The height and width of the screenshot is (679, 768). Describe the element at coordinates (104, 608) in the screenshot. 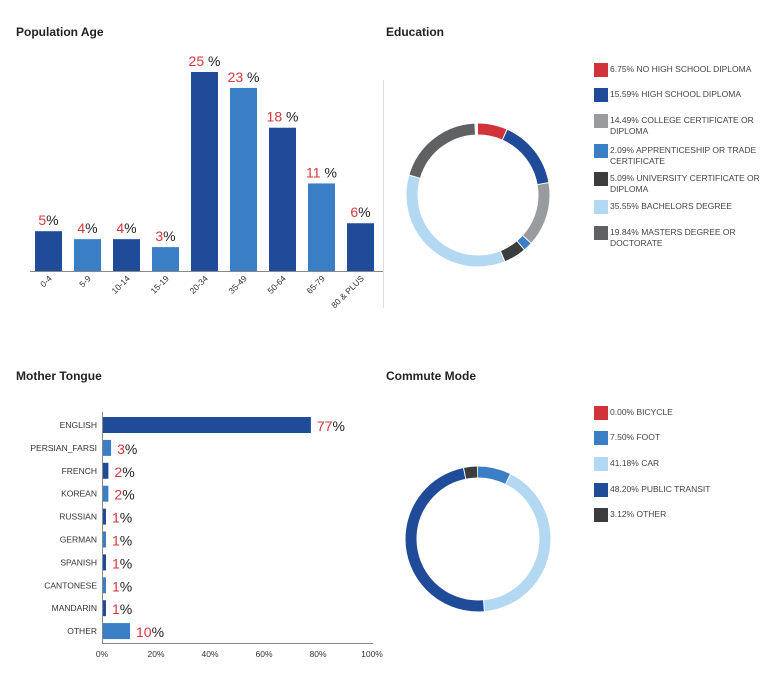

I see `bar-MANDARIN` at that location.